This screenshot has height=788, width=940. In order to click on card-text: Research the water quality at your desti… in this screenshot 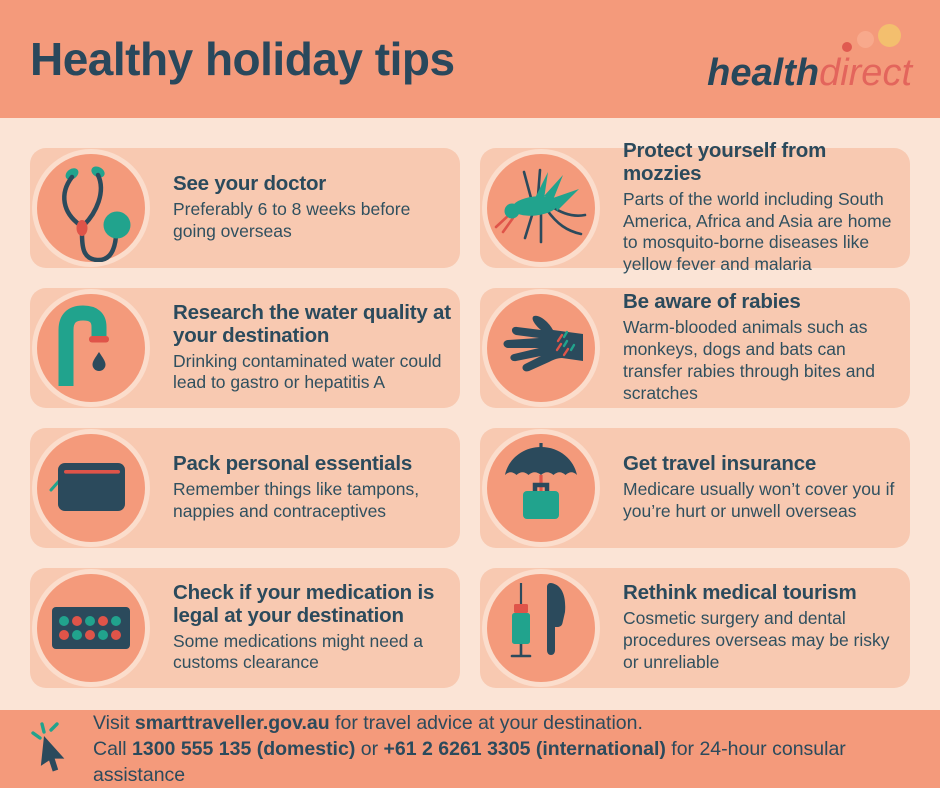, I will do `click(312, 348)`.